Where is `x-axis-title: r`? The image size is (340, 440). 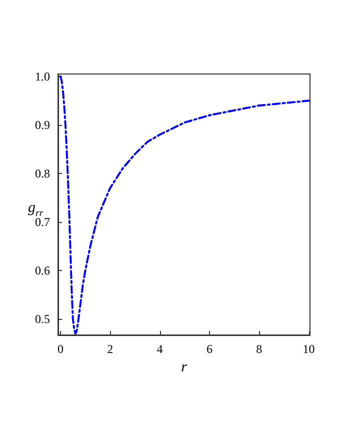
x-axis-title: r is located at coordinates (184, 367).